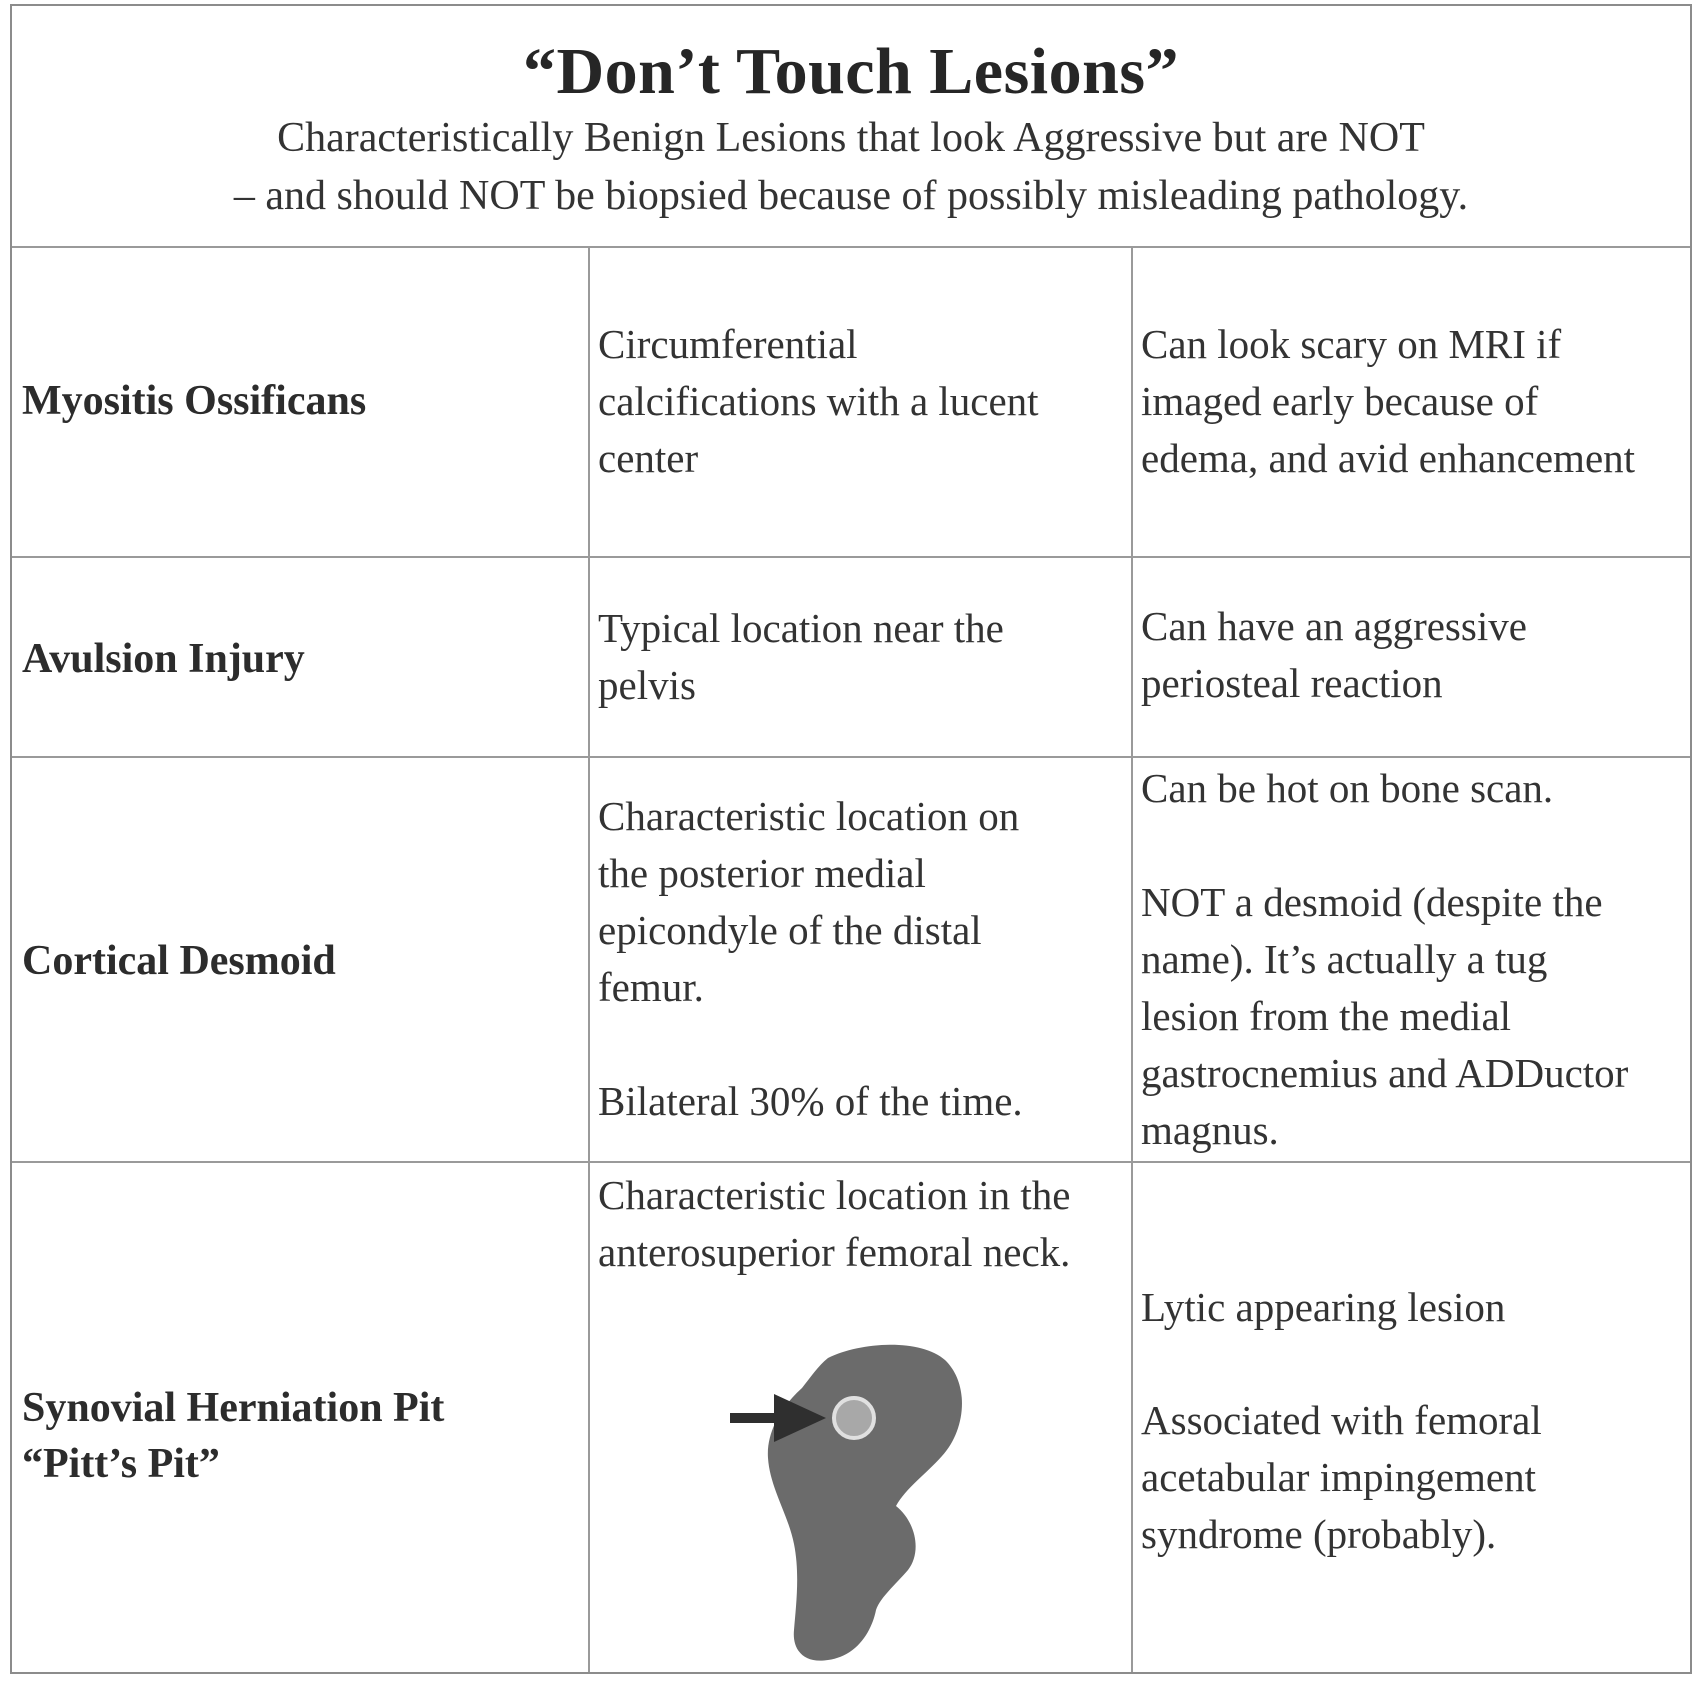 This screenshot has height=1682, width=1700. What do you see at coordinates (194, 401) in the screenshot?
I see `lesion-name: Myositis Ossificans` at bounding box center [194, 401].